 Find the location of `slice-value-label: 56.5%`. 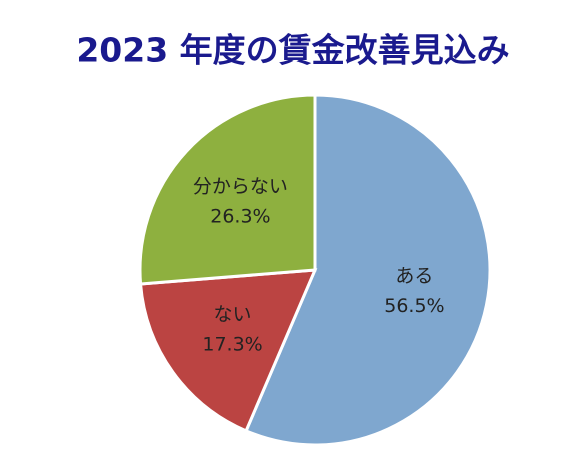

slice-value-label: 56.5% is located at coordinates (414, 306).